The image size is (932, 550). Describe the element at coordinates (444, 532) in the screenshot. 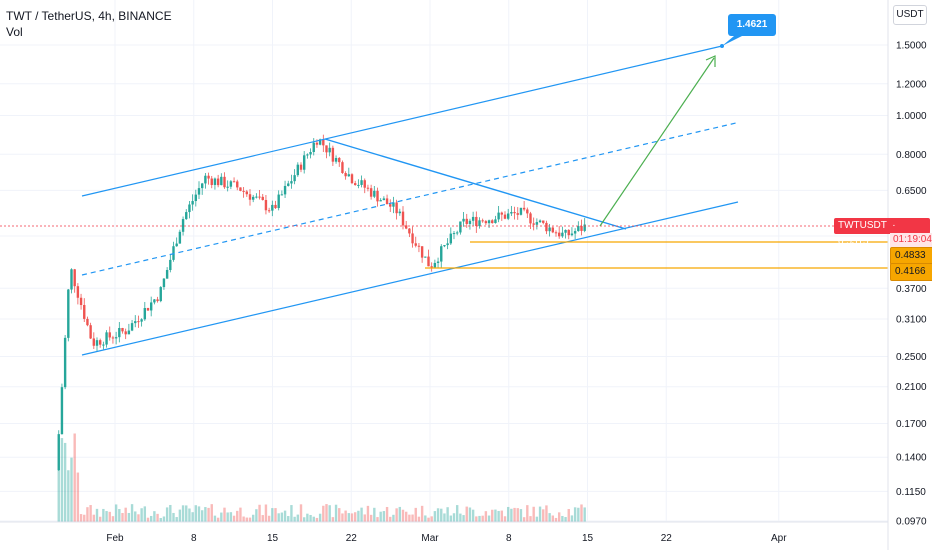

I see `time-axis: Feb 8 15 22 Mar 8 15 22 Apr` at that location.